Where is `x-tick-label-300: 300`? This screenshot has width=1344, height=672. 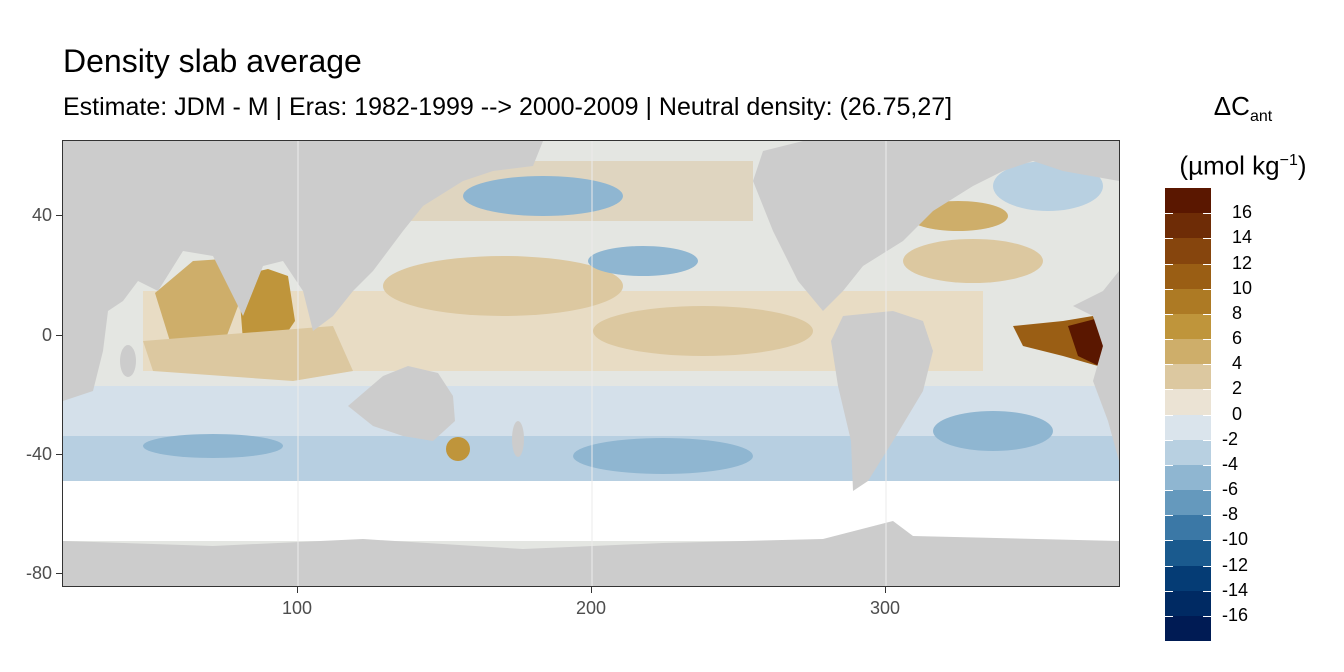 x-tick-label-300: 300 is located at coordinates (885, 608).